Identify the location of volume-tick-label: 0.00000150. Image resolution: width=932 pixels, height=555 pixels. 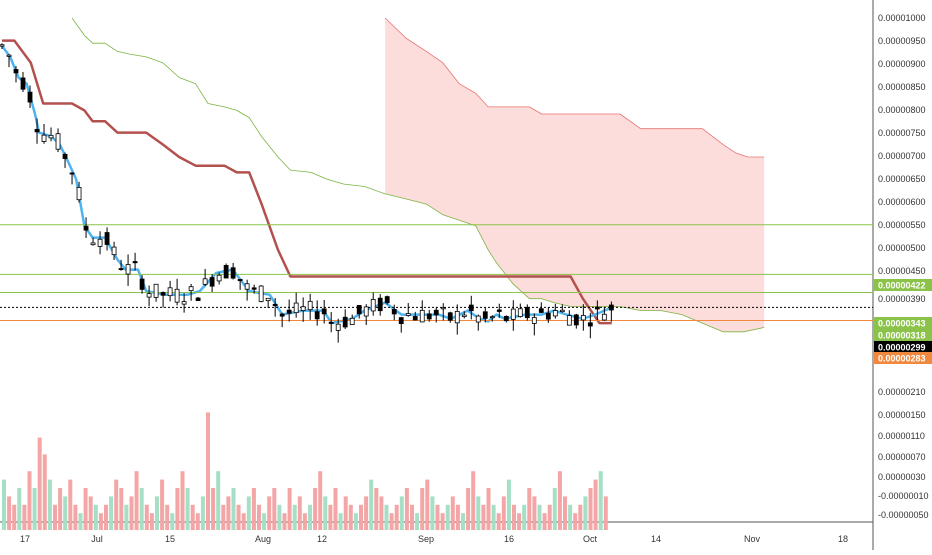
(902, 415).